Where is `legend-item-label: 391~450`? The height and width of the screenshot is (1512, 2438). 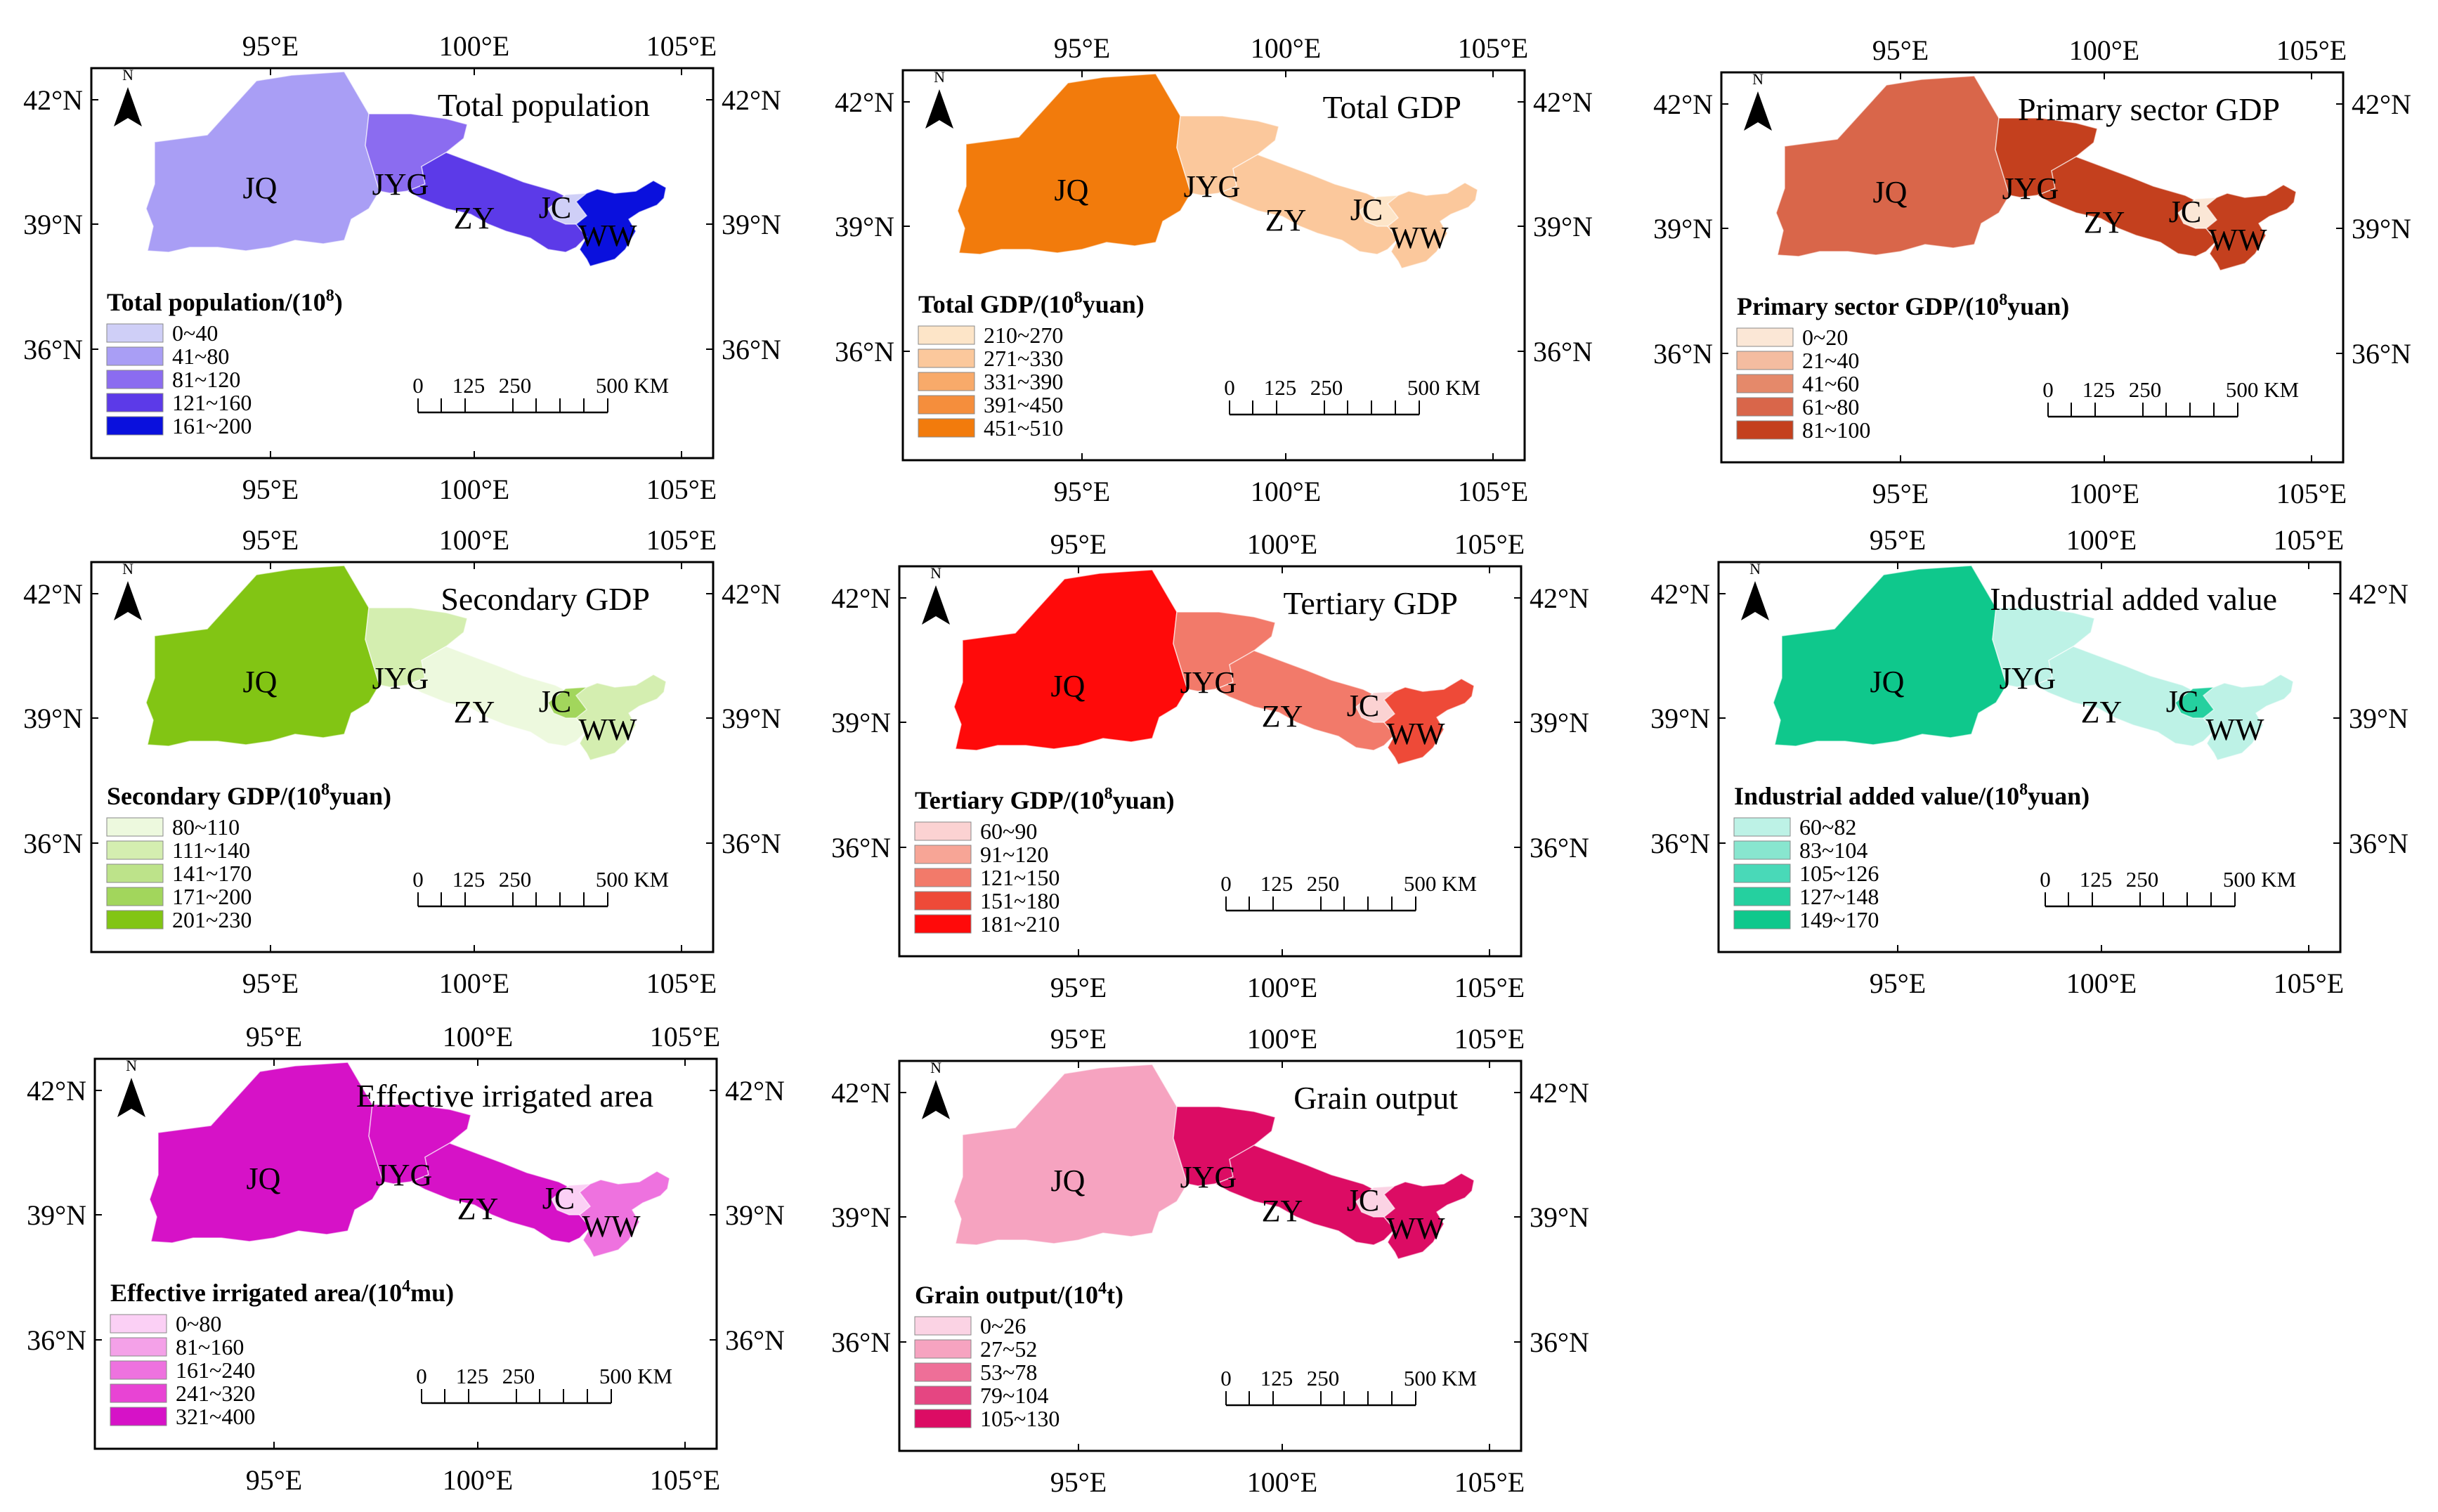
legend-item-label: 391~450 is located at coordinates (1023, 405).